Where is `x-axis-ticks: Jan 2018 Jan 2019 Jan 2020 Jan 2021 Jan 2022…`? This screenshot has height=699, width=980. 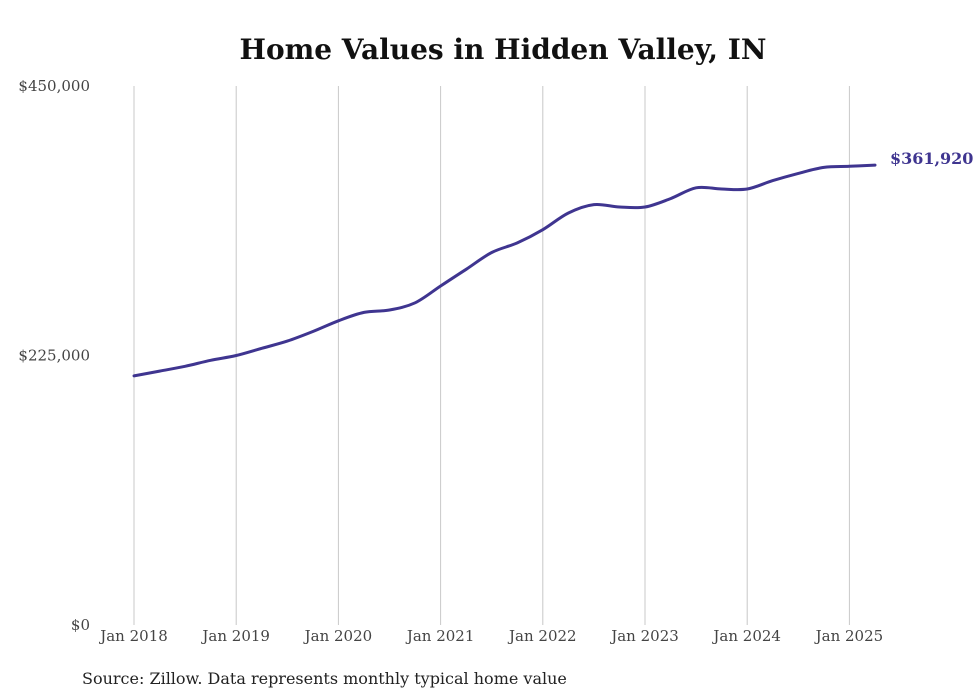 x-axis-ticks: Jan 2018 Jan 2019 Jan 2020 Jan 2021 Jan 2022… is located at coordinates (490, 636).